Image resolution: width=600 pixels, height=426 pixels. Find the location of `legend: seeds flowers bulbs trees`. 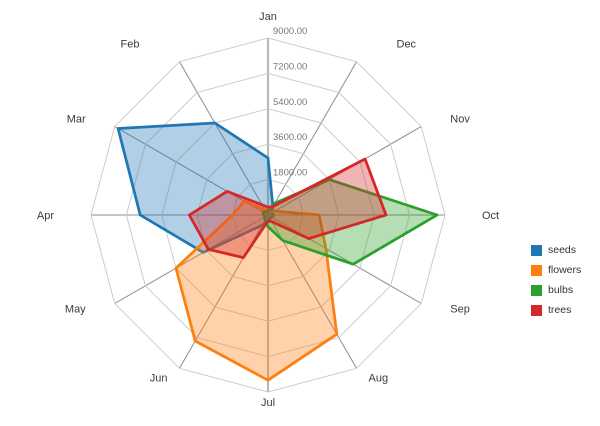

legend: seeds flowers bulbs trees is located at coordinates (556, 280).